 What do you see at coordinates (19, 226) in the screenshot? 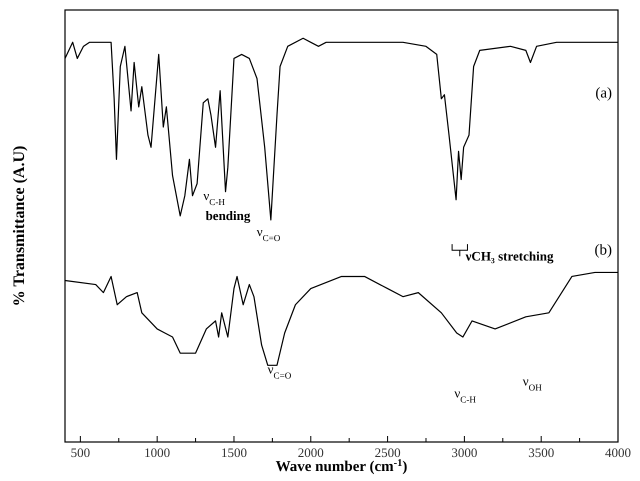
I see `y-axis-title: % Transmittance (A.U)` at bounding box center [19, 226].